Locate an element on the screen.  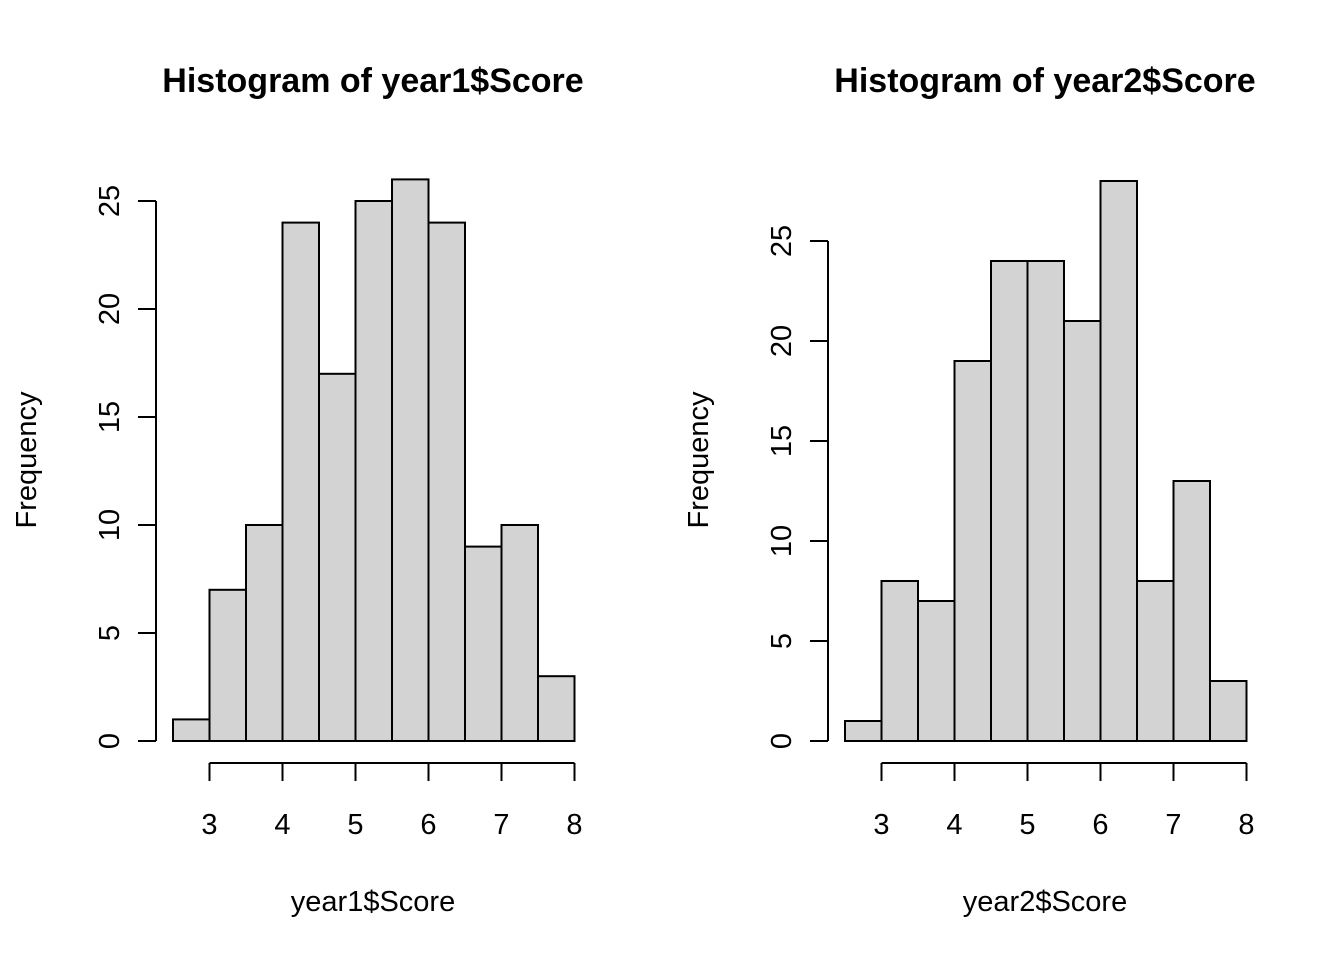
x-axis-label: year1$Score is located at coordinates (373, 902).